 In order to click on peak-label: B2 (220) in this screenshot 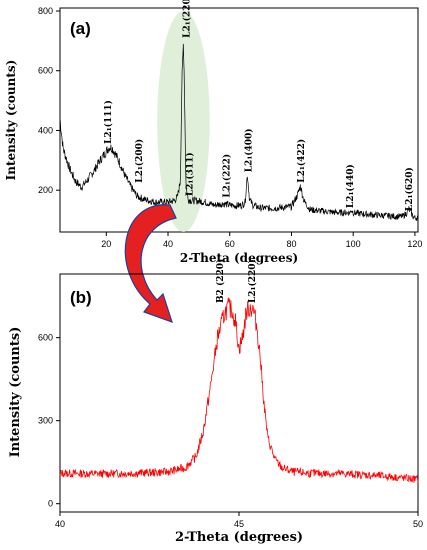, I will do `click(220, 281)`.